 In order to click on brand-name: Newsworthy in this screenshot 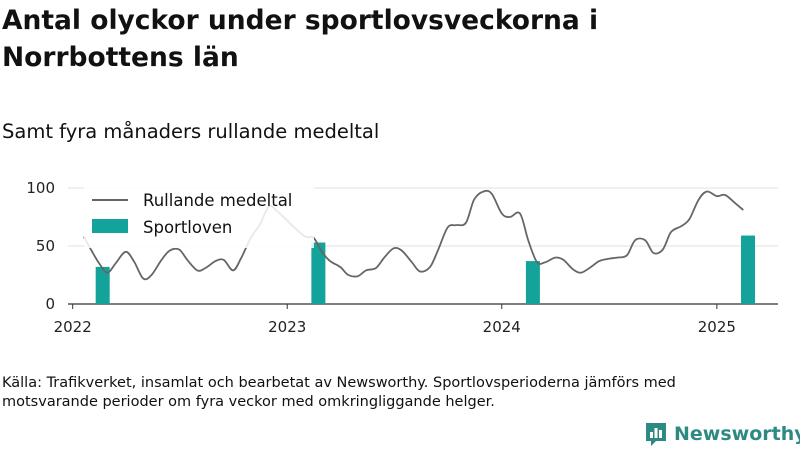, I will do `click(737, 434)`.